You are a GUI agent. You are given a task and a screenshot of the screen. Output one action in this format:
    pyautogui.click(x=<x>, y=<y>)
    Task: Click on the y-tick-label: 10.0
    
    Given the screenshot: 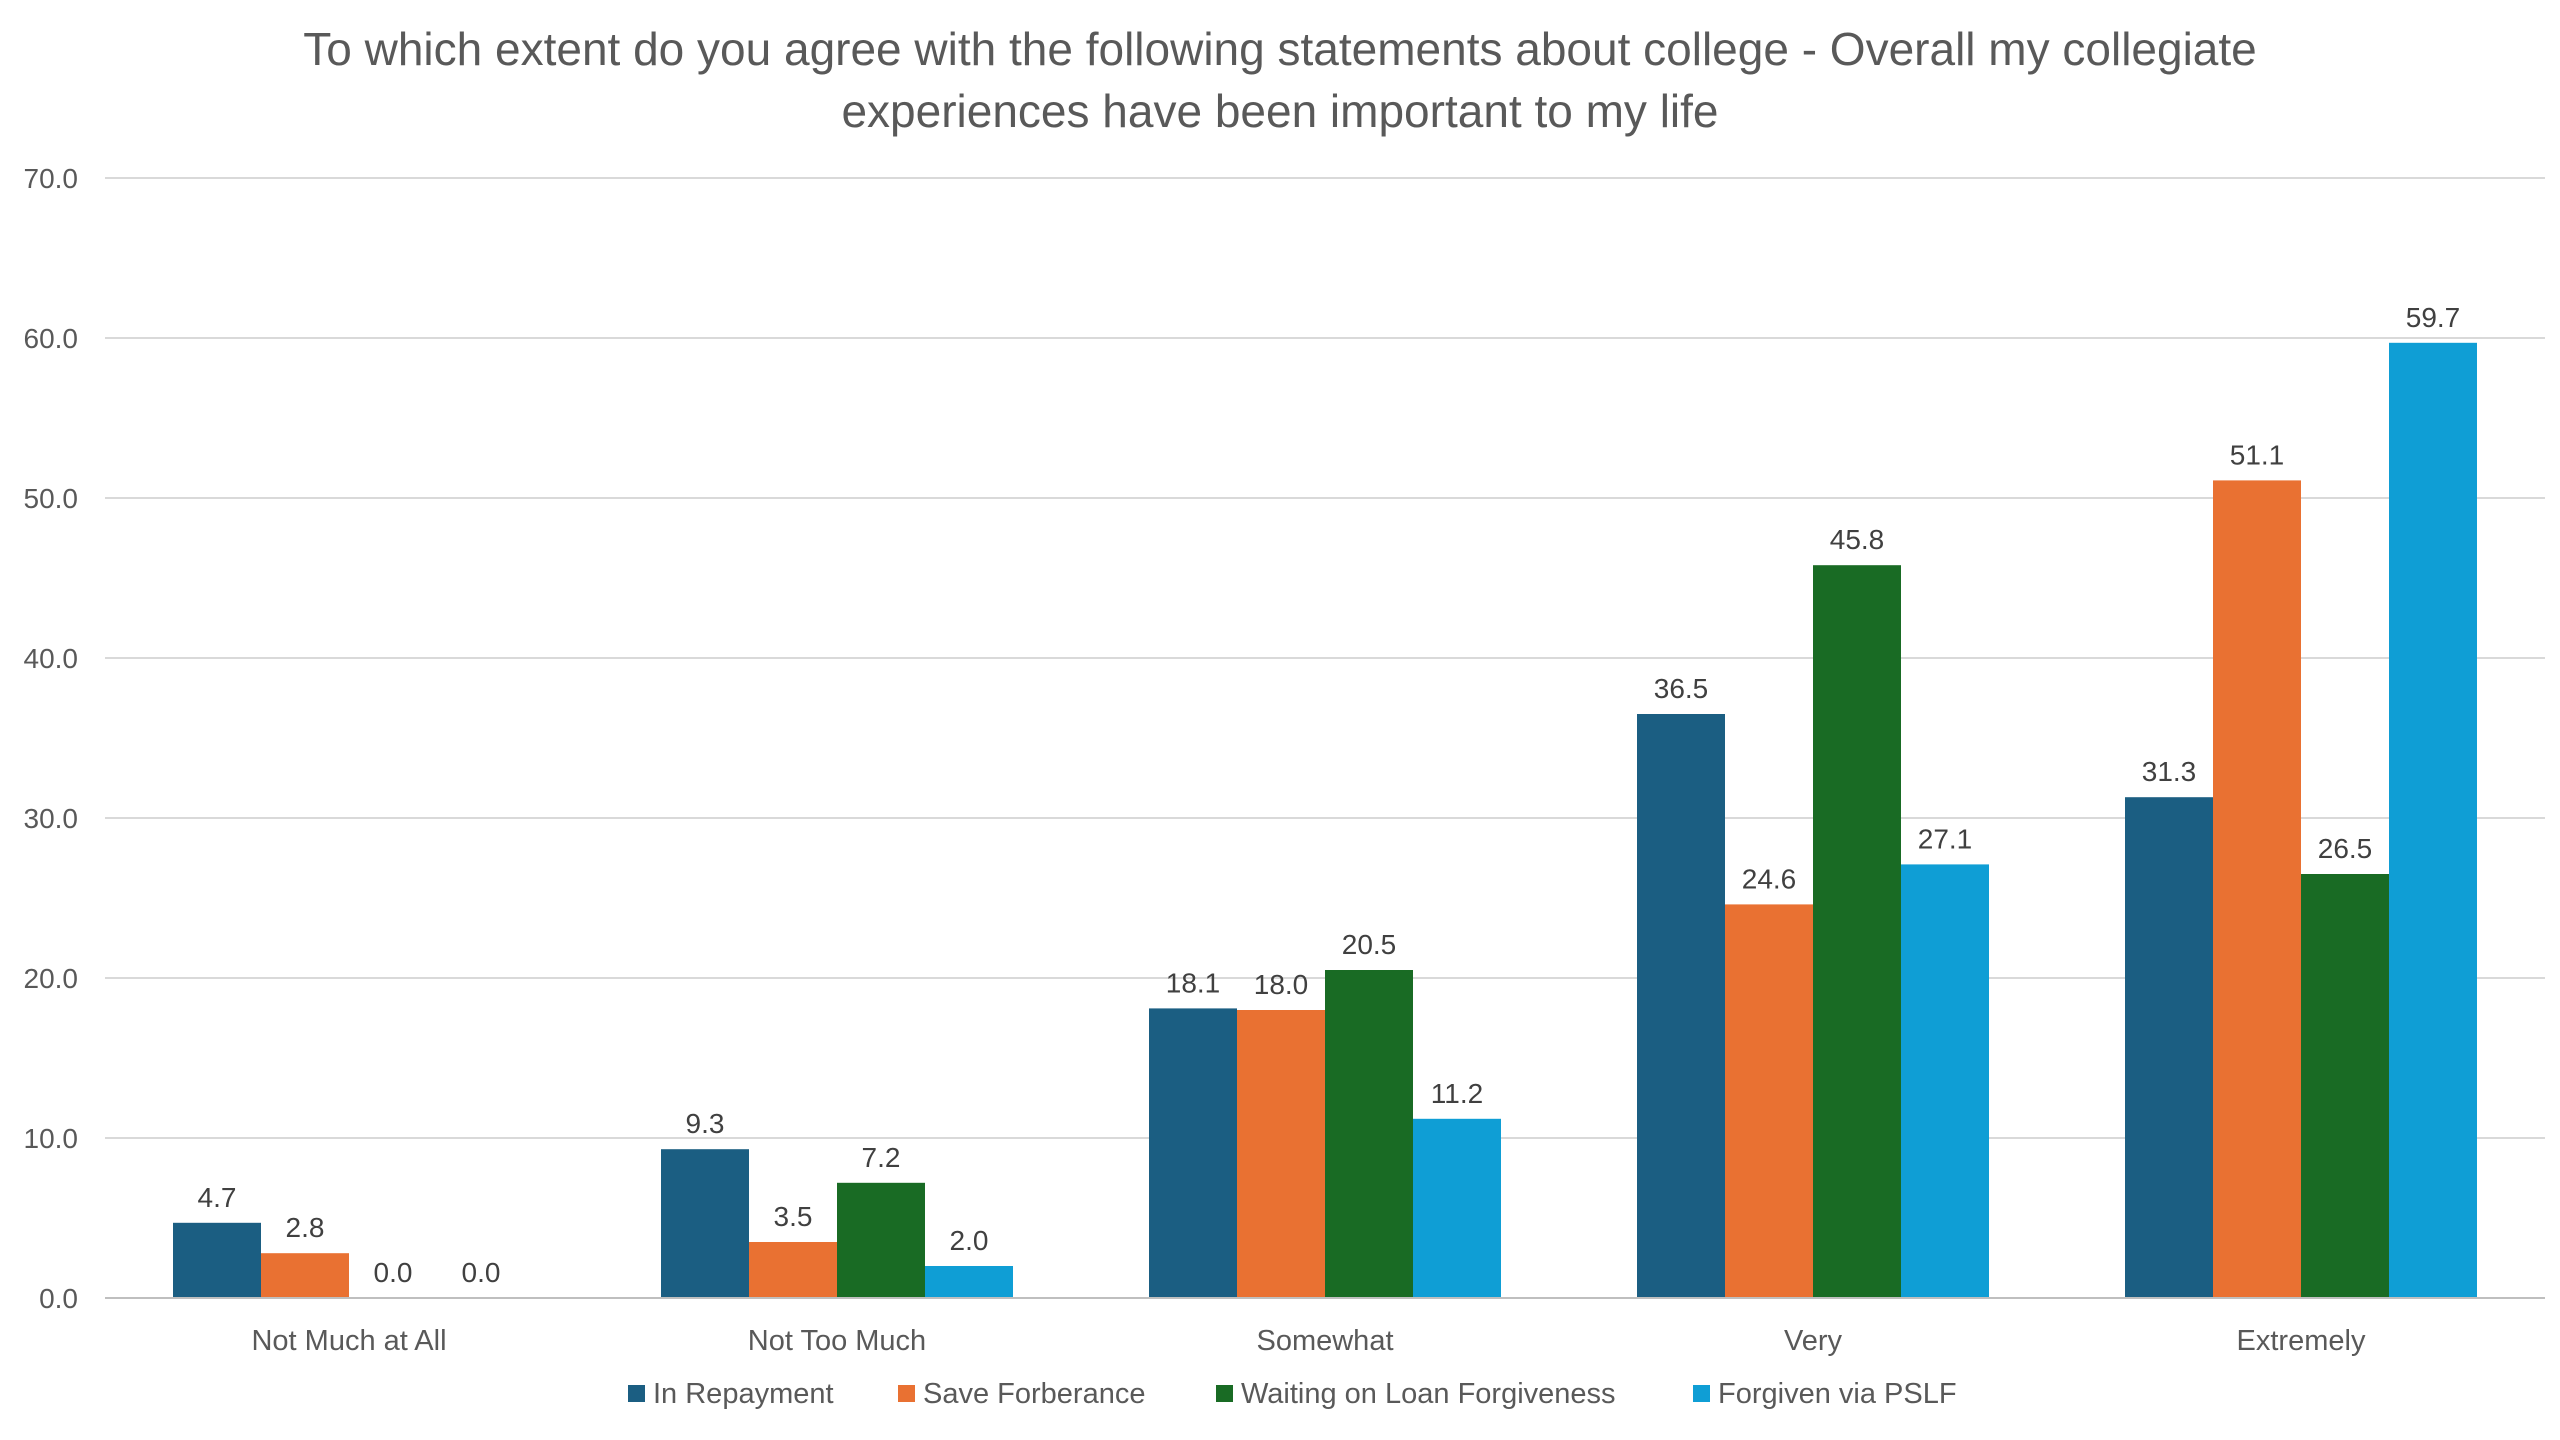 What is the action you would take?
    pyautogui.click(x=51, y=1138)
    